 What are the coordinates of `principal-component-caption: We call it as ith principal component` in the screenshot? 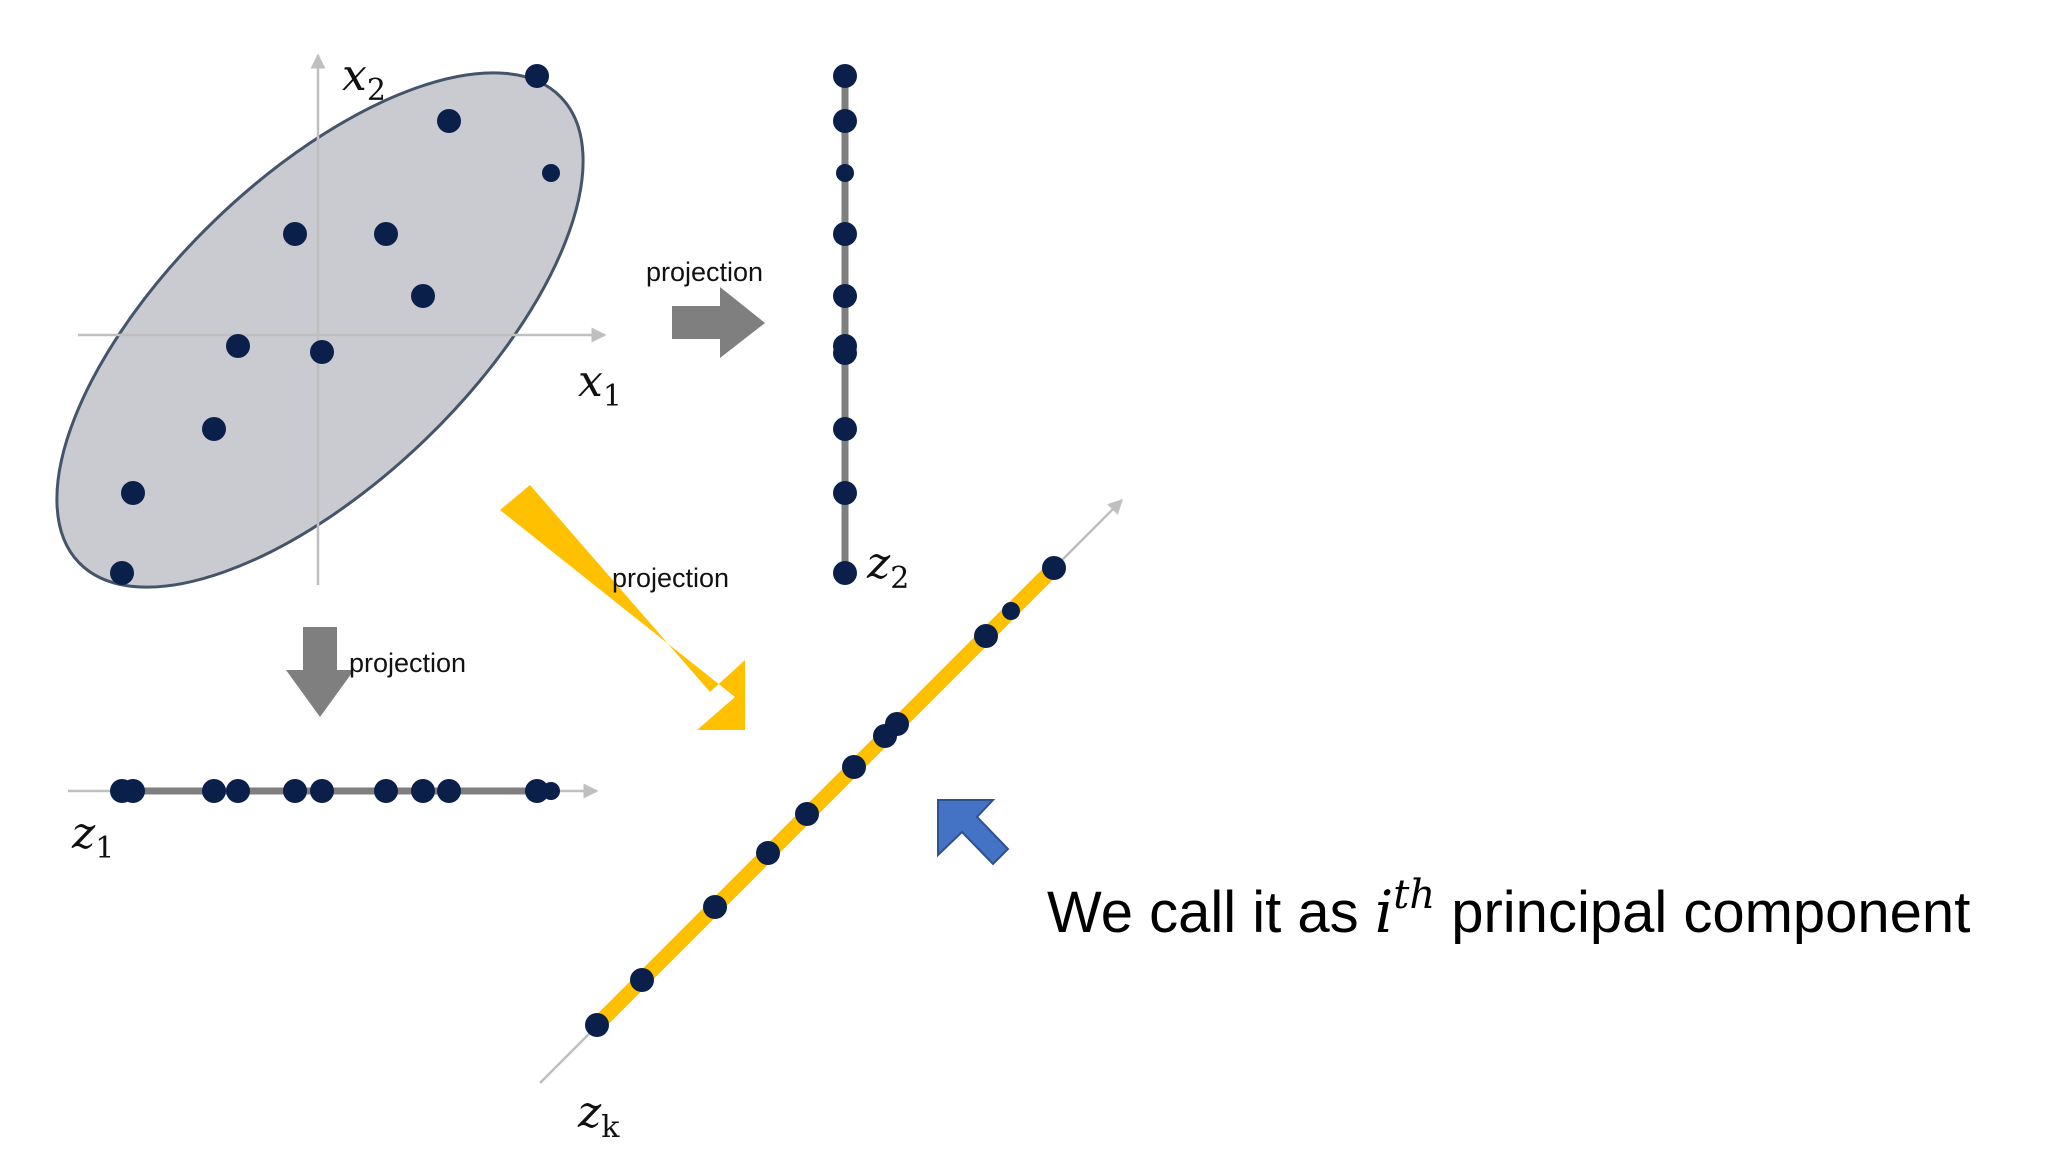 It's located at (1508, 909).